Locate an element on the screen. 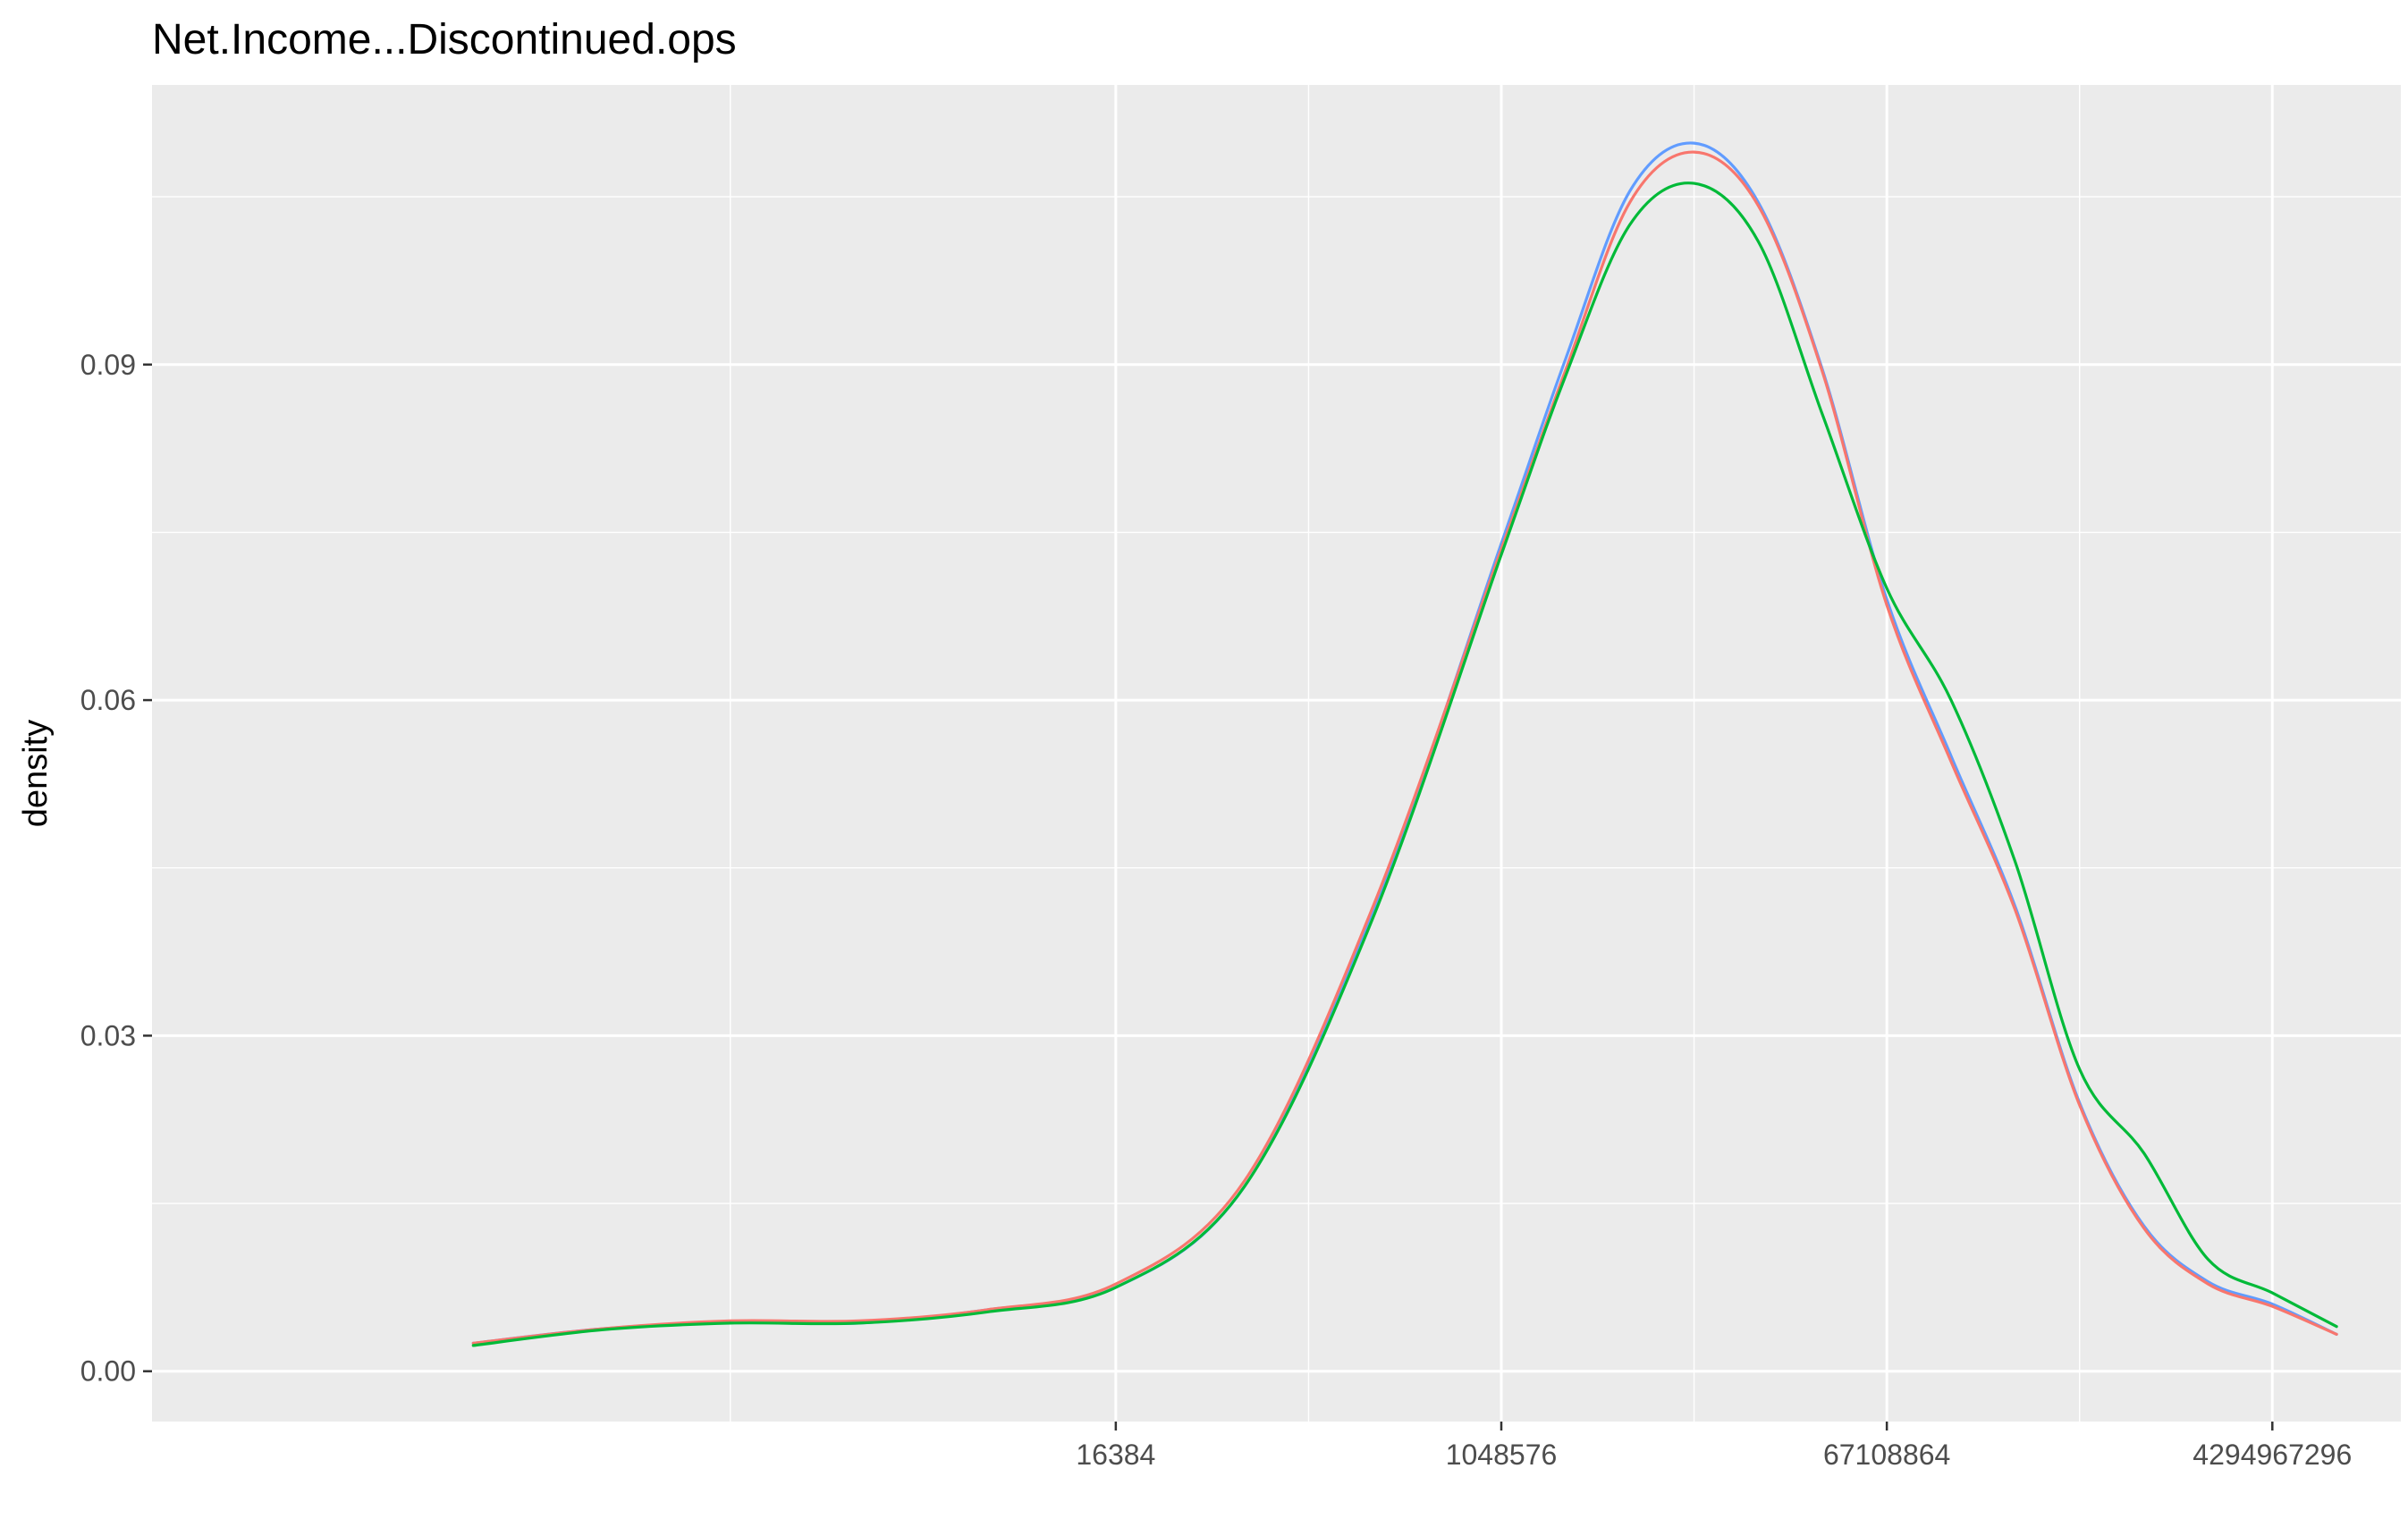 The image size is (2408, 1536). x-axis: 16384 1048576 67108864 4294967296 is located at coordinates (1714, 1446).